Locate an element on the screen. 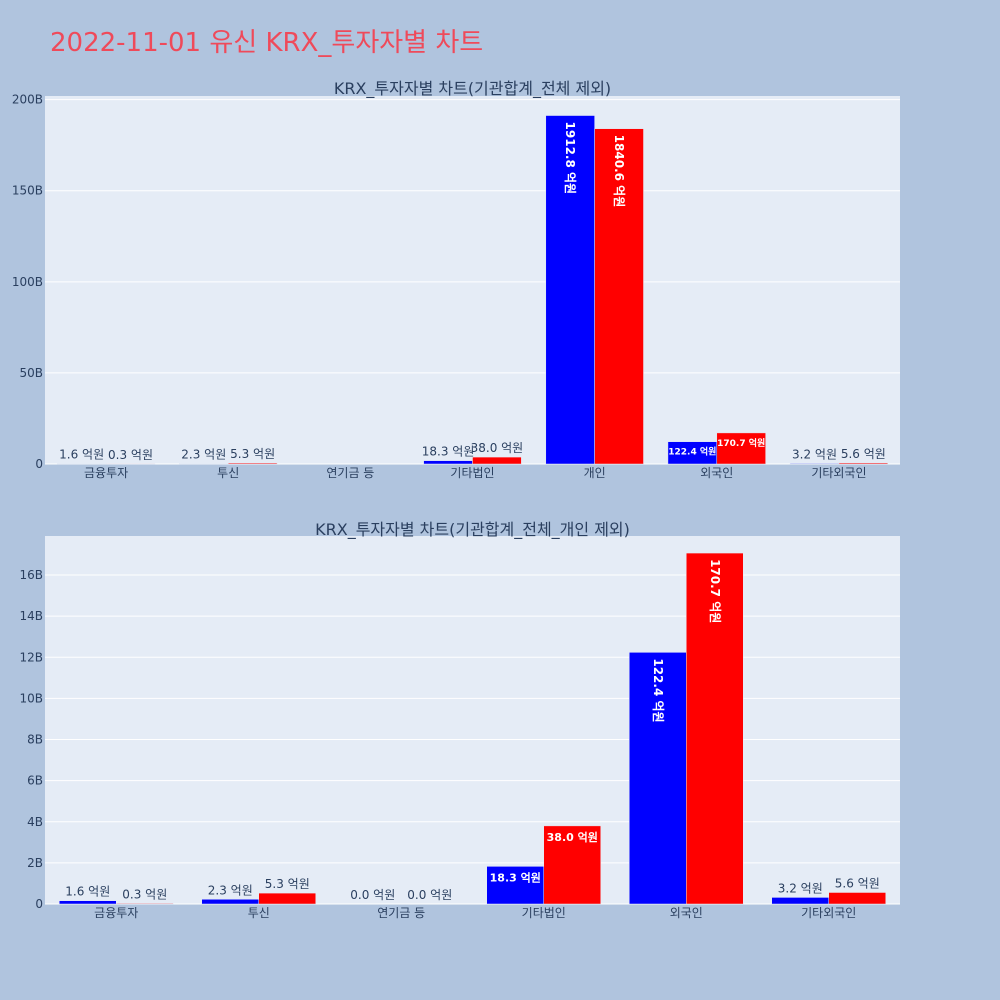 The height and width of the screenshot is (1000, 1000). y-tick-label: 4B is located at coordinates (35, 822).